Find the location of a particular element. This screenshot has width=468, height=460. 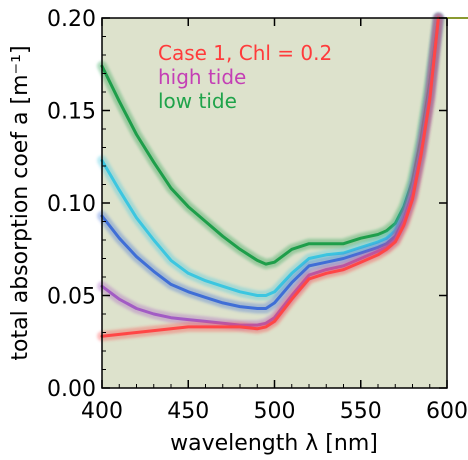

y-tick-label: 0.20 is located at coordinates (71, 19).